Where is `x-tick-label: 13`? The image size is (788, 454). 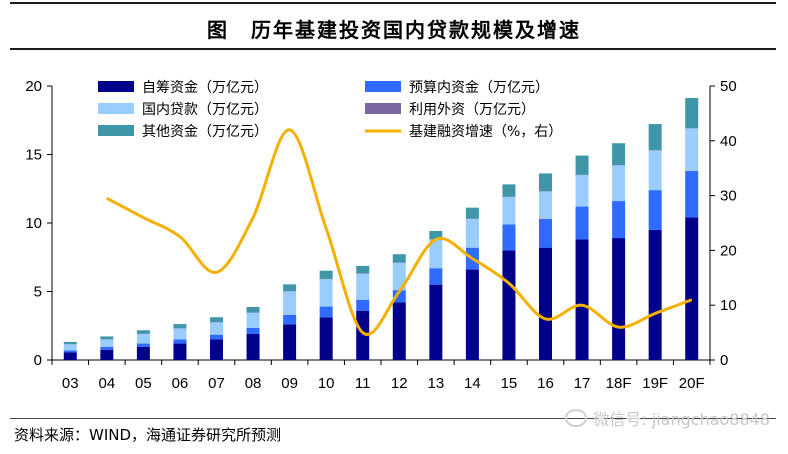 x-tick-label: 13 is located at coordinates (435, 383).